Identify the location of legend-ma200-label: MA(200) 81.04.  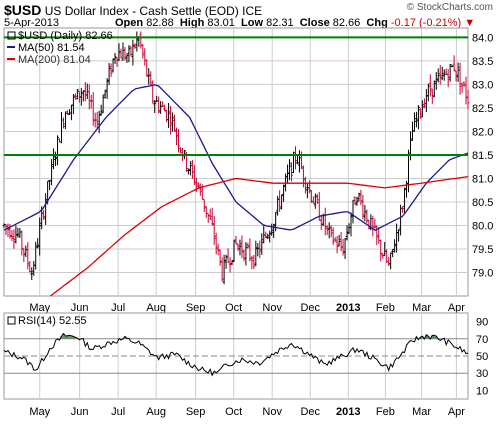
(54, 60).